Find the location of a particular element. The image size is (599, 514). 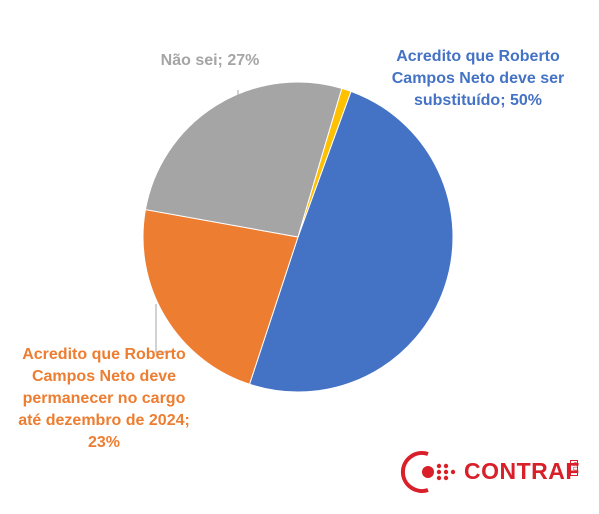

label-line: Campos Neto deve is located at coordinates (104, 376).